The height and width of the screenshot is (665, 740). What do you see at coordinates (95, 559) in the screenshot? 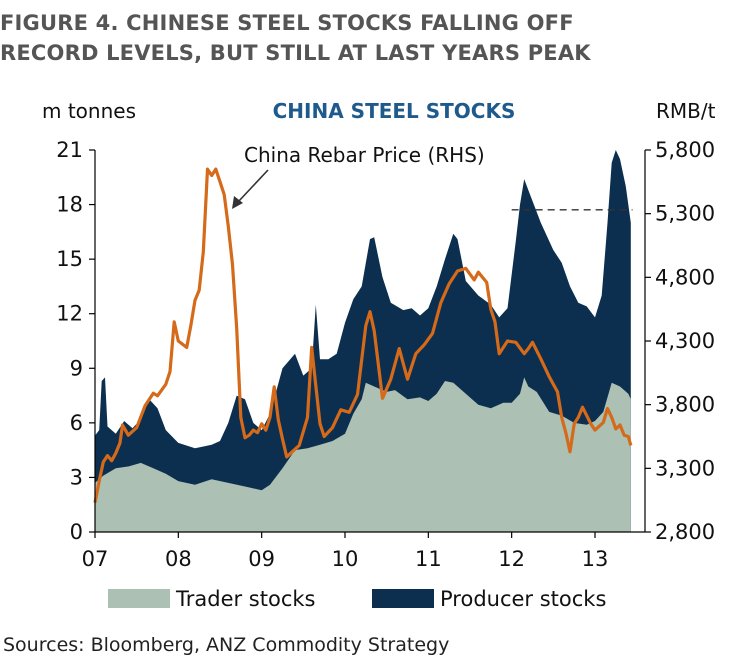
I see `x-tick-label: 07` at bounding box center [95, 559].